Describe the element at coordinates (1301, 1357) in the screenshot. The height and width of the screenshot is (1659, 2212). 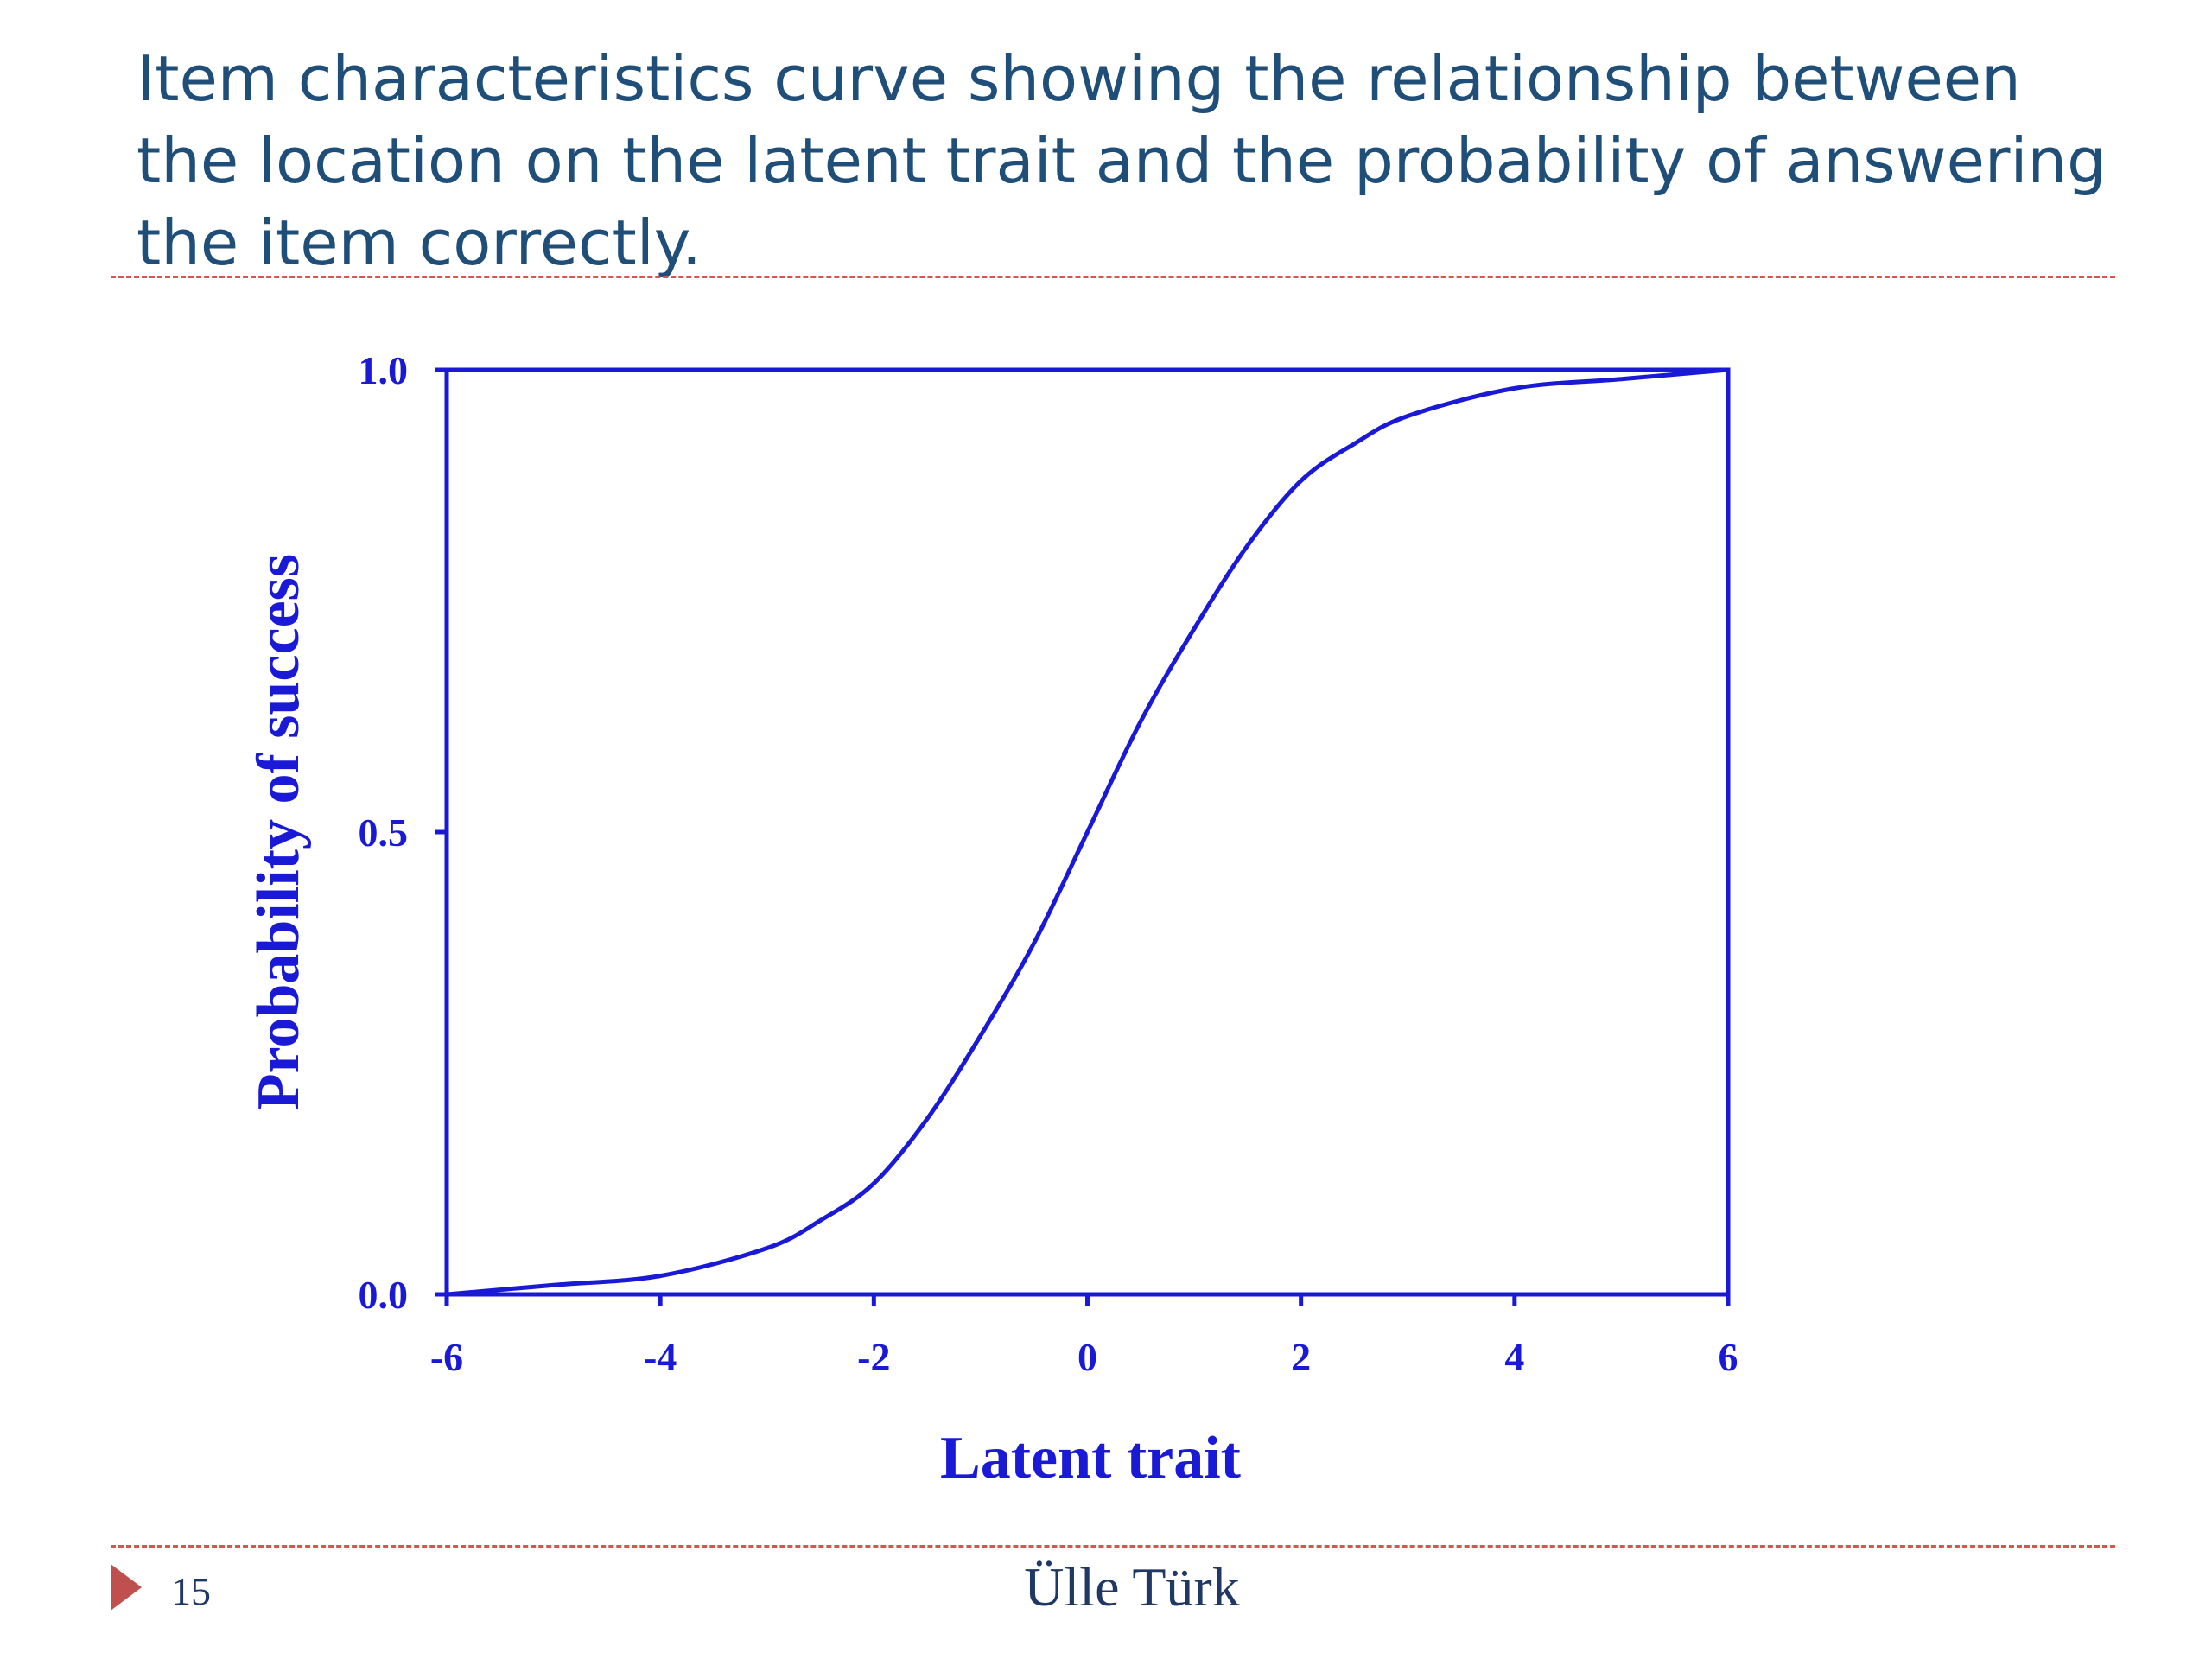
I see `x-tick-label: 2` at that location.